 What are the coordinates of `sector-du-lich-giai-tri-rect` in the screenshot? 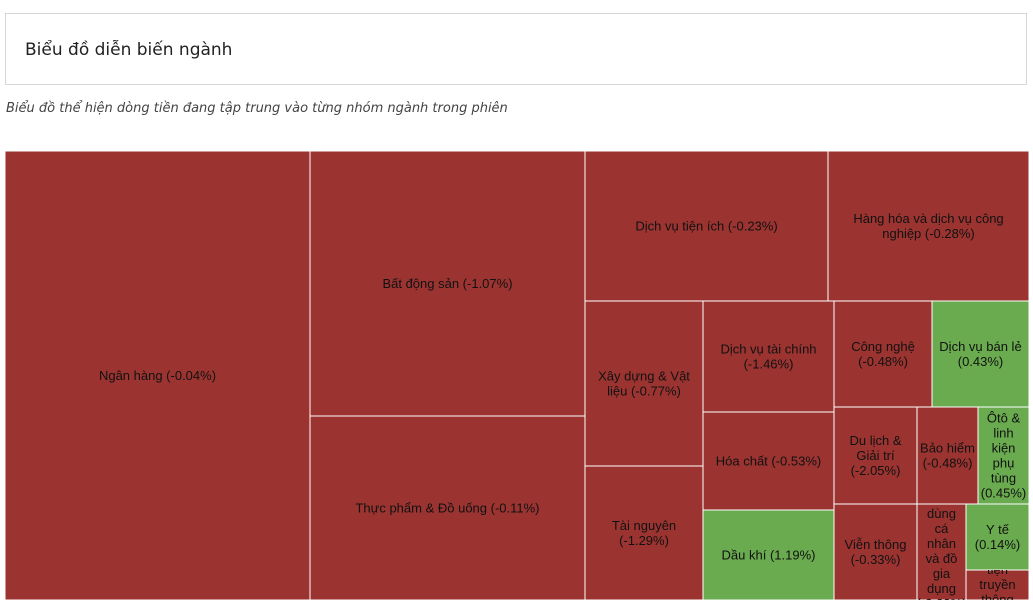 It's located at (875, 455).